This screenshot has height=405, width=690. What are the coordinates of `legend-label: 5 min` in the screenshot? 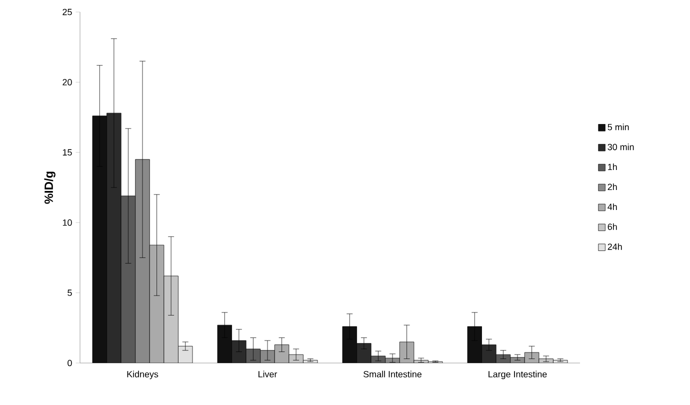 It's located at (618, 127).